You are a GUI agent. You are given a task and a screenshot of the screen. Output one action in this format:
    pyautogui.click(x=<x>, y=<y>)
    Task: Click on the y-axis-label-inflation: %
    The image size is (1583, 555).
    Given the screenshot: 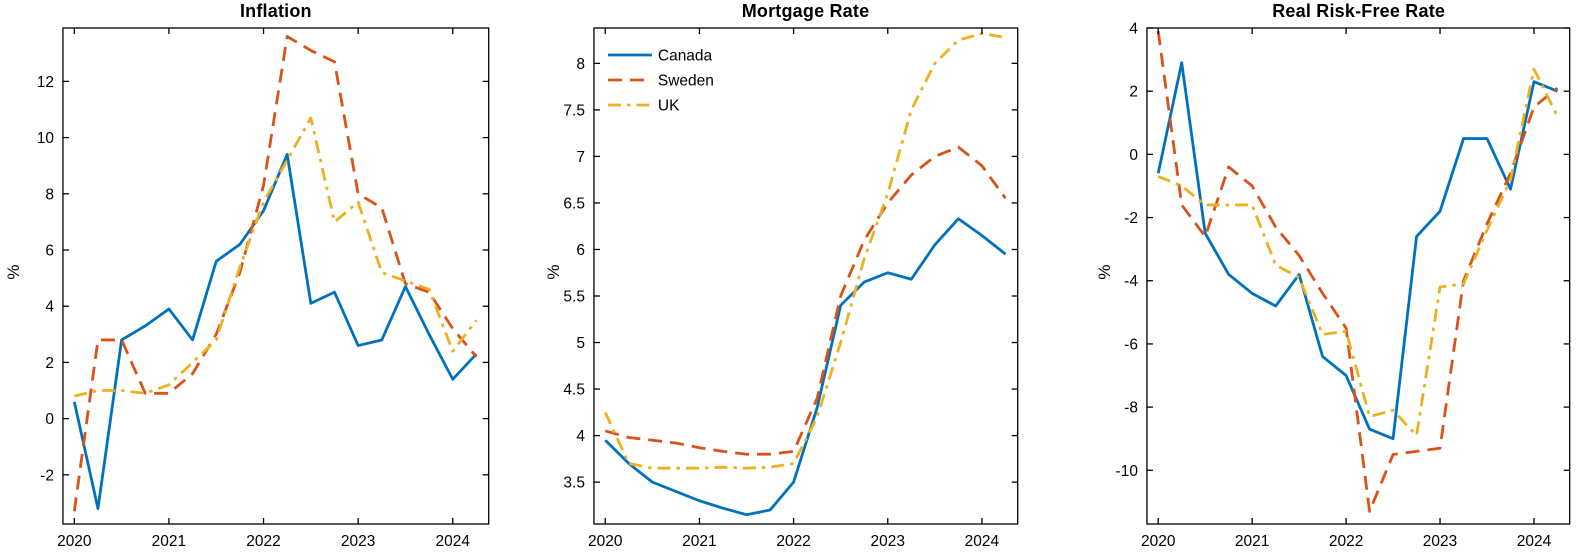 What is the action you would take?
    pyautogui.click(x=13, y=272)
    